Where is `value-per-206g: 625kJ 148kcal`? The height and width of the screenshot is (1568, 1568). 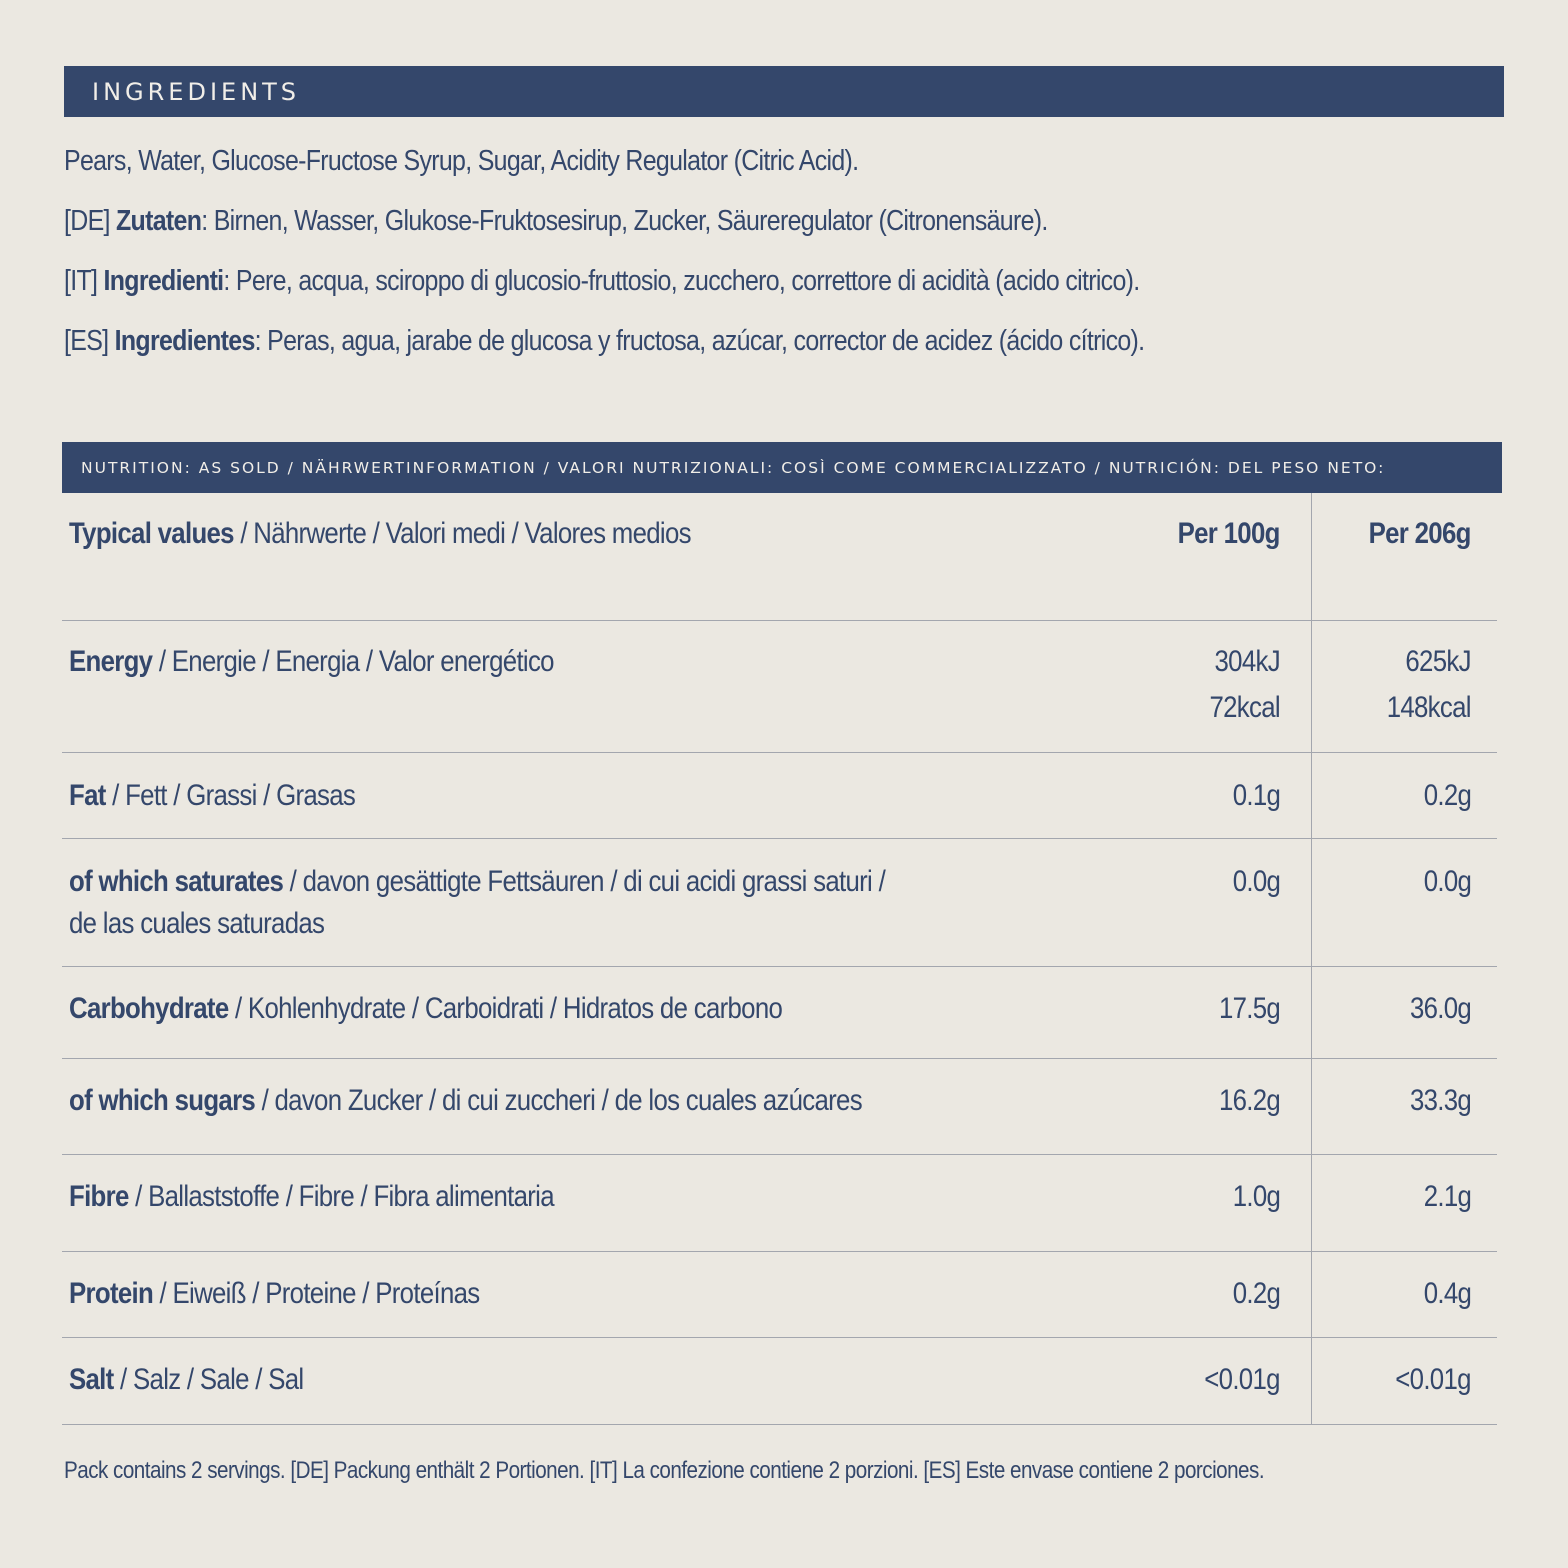 value-per-206g: 625kJ 148kcal is located at coordinates (1429, 684).